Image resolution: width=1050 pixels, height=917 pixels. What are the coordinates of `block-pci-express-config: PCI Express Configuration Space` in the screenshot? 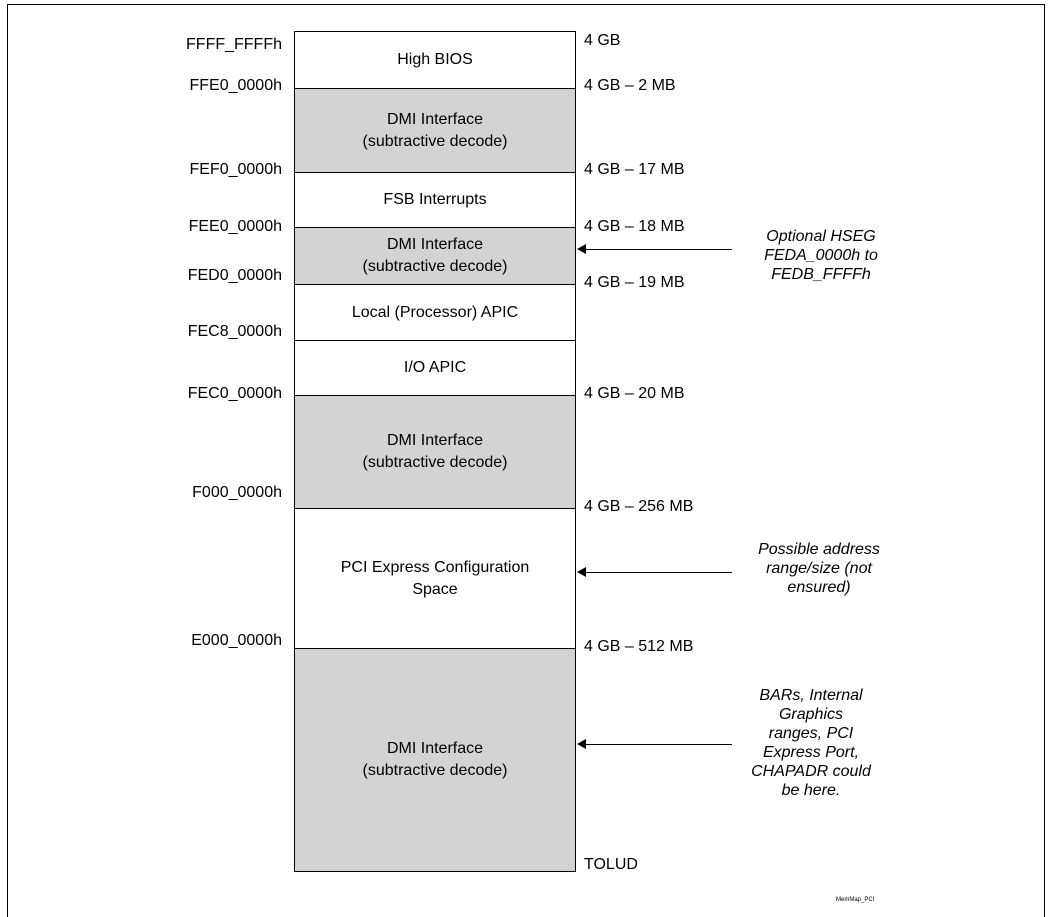 It's located at (435, 578).